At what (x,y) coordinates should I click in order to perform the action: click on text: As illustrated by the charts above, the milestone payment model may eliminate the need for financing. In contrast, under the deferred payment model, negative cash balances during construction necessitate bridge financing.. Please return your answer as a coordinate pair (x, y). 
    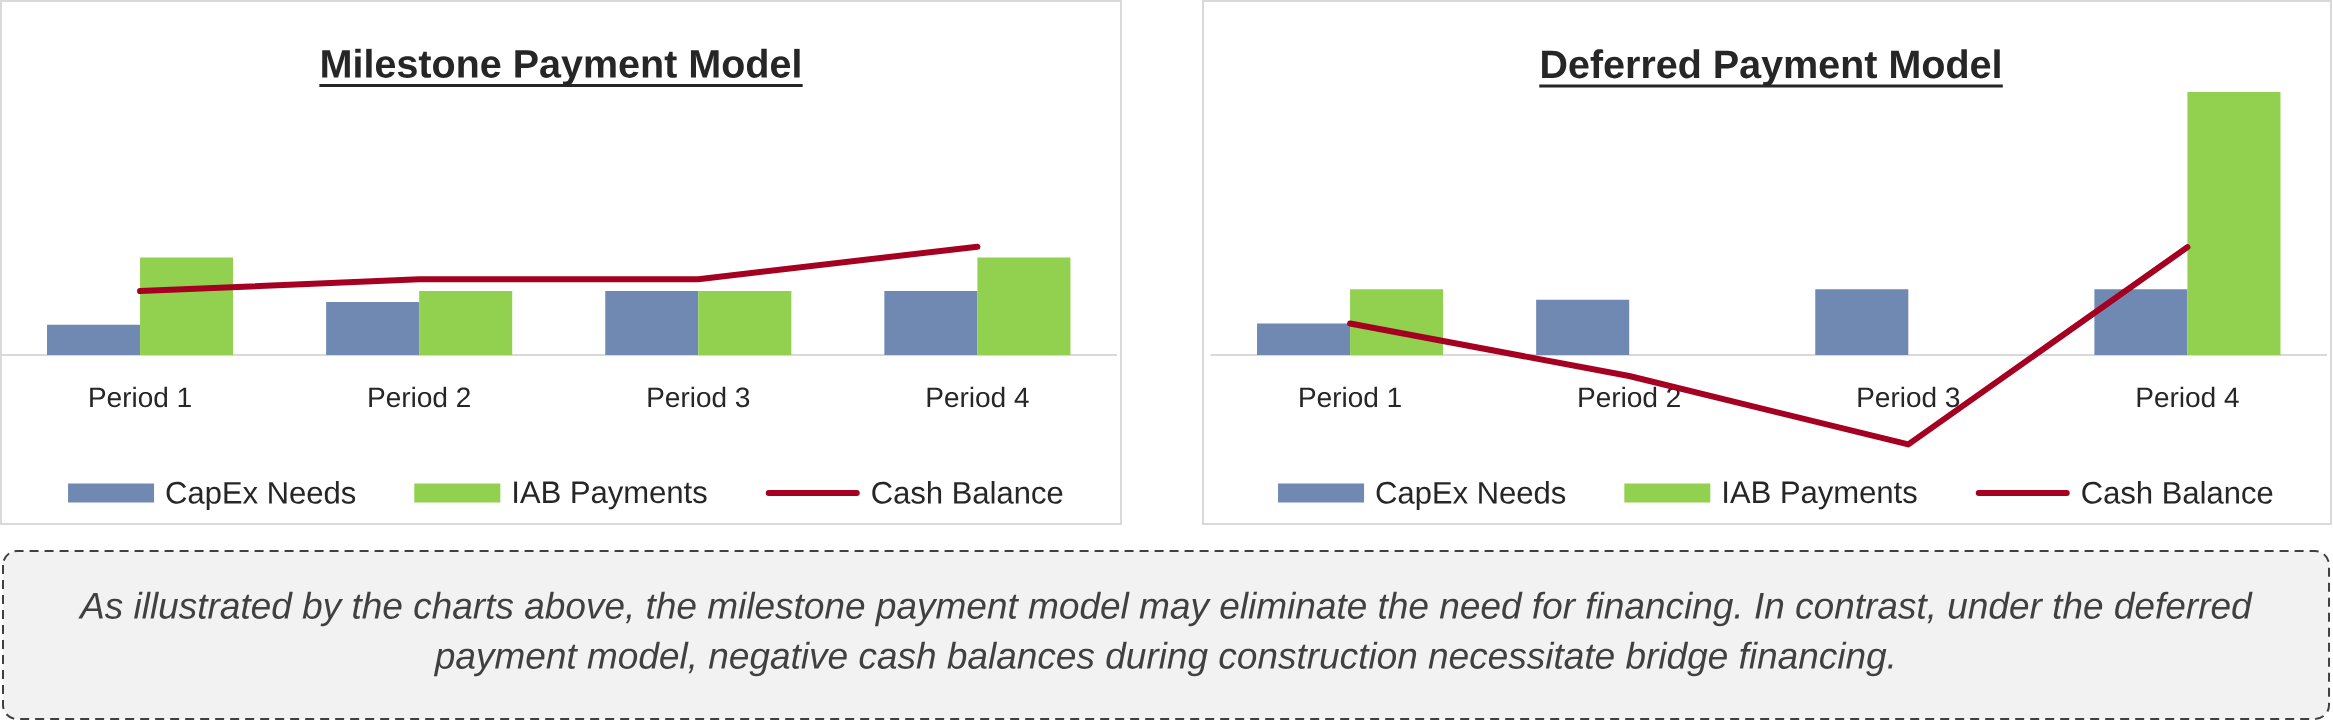
    Looking at the image, I should click on (1165, 634).